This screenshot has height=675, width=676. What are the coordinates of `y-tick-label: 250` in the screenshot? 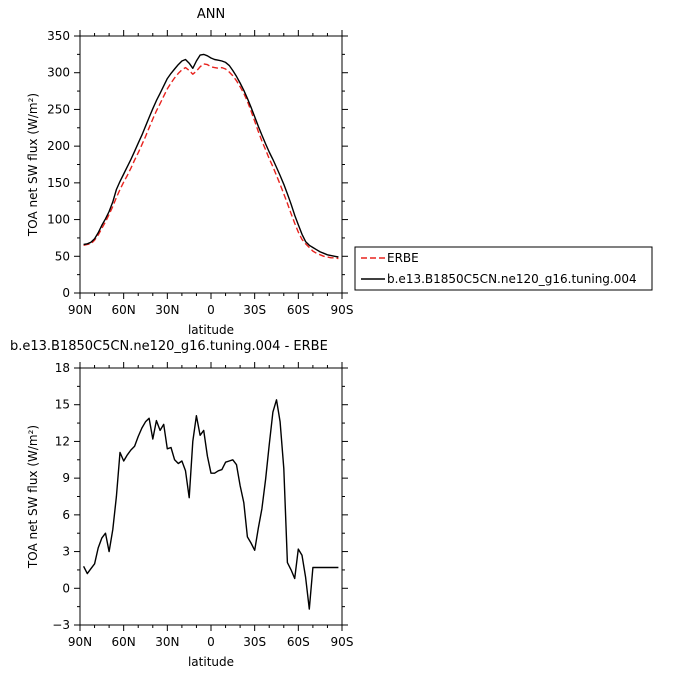 It's located at (58, 109).